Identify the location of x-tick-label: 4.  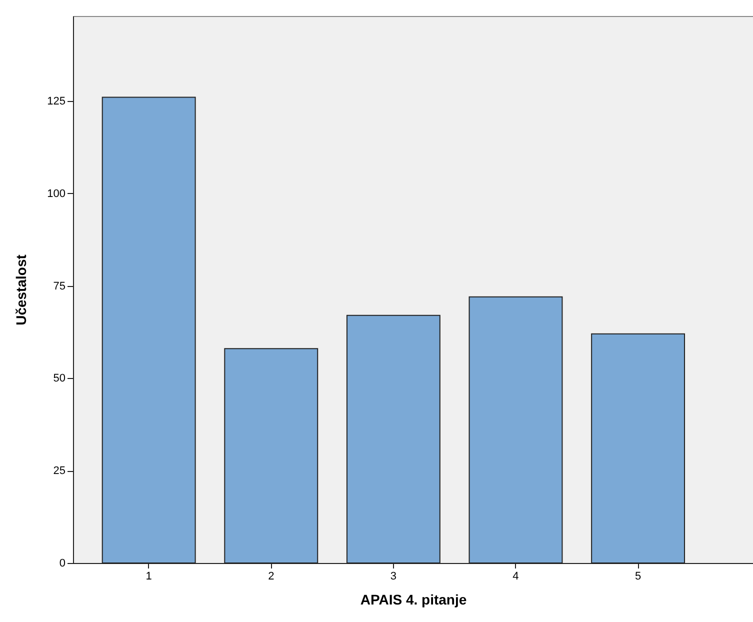
(515, 576).